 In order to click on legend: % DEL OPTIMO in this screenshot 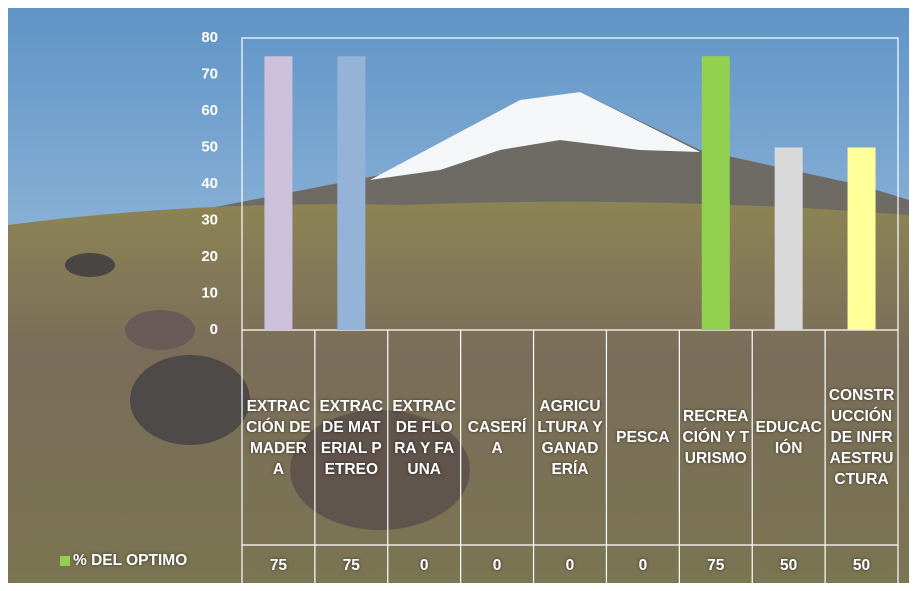, I will do `click(123, 561)`.